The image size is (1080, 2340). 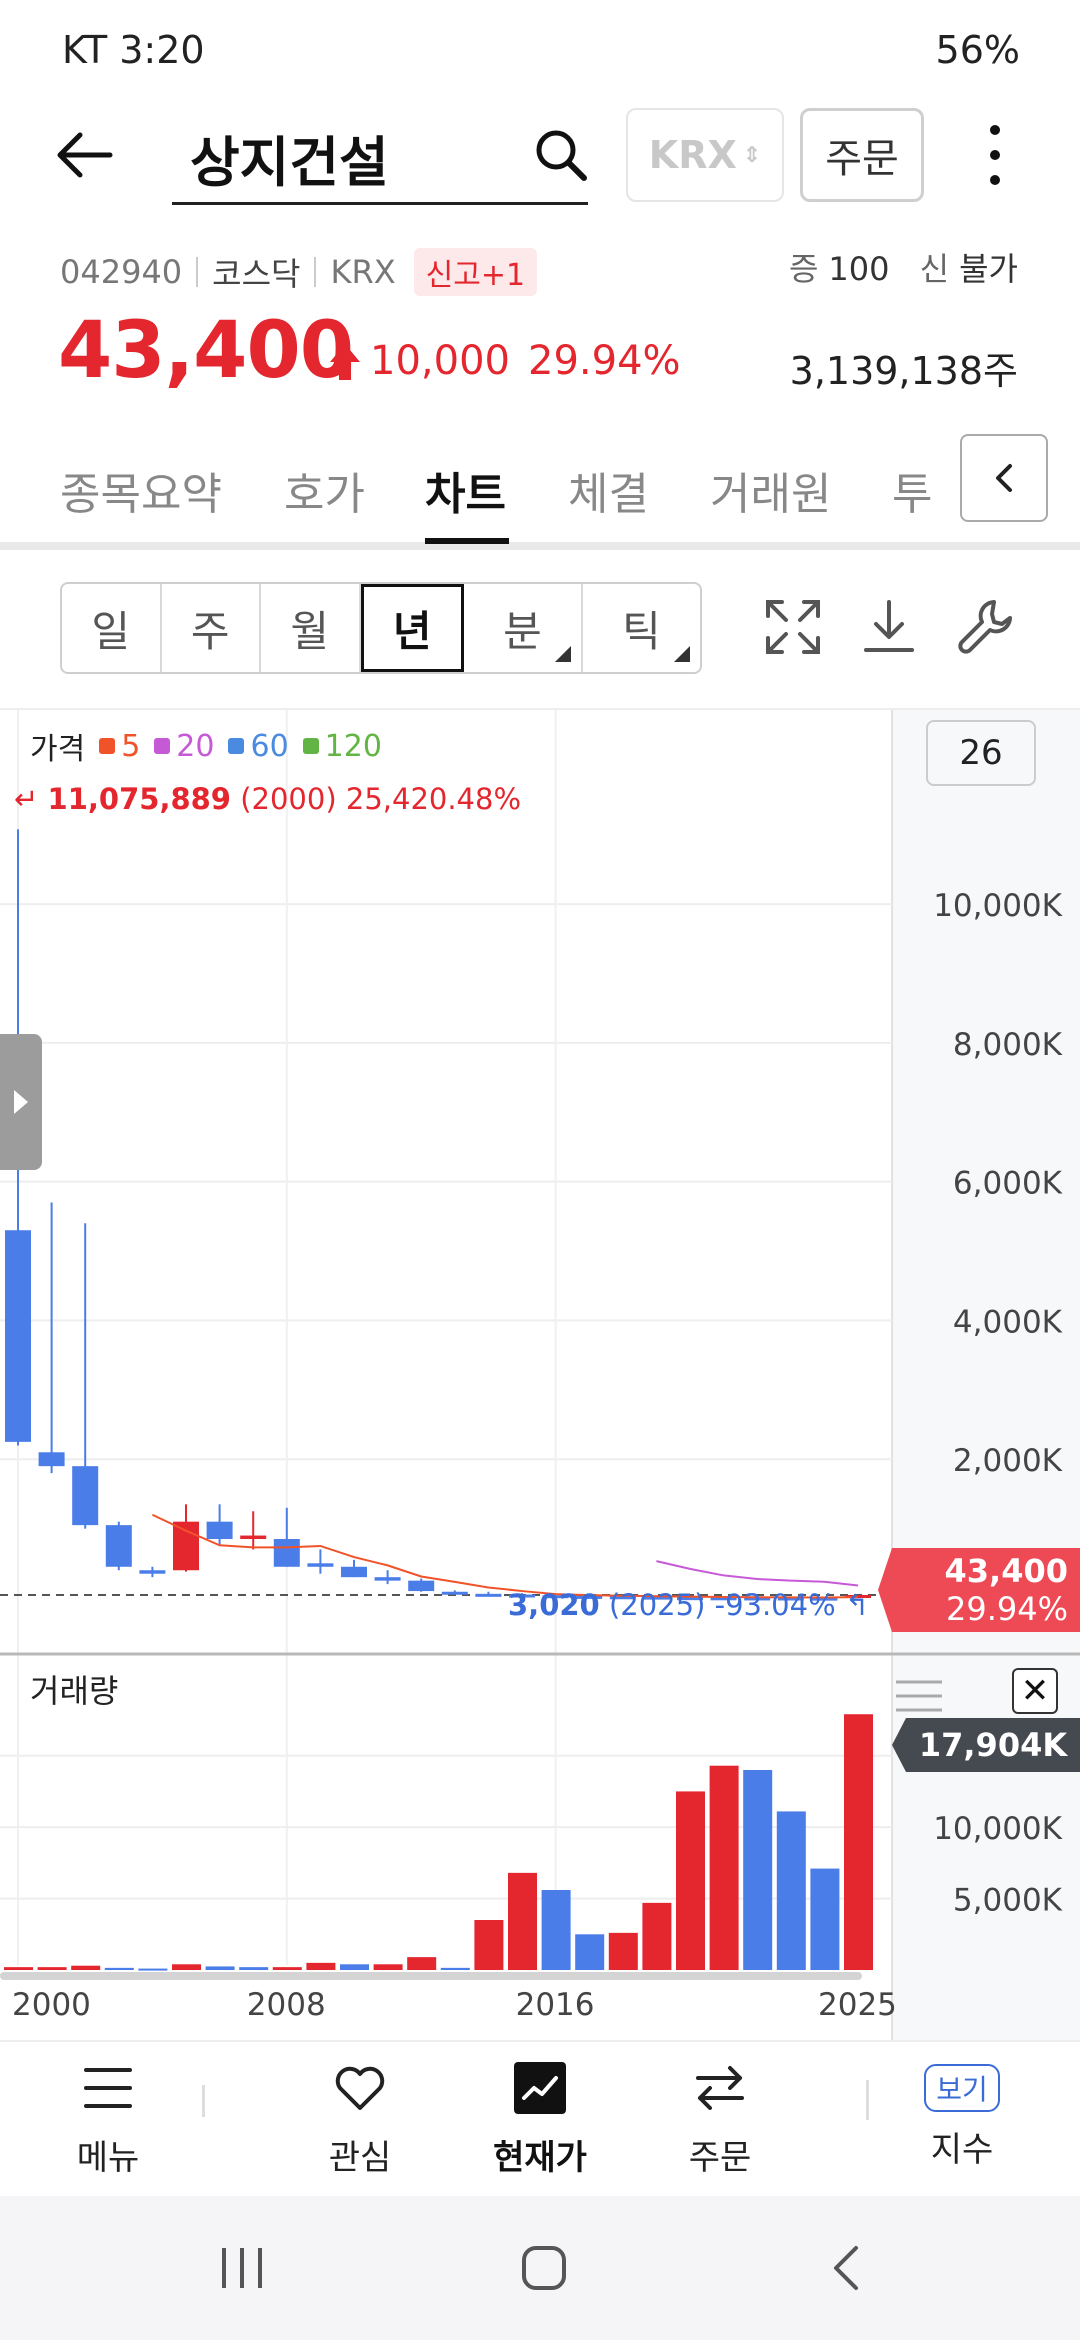 I want to click on exchange-select: KRX ⇕, so click(x=705, y=155).